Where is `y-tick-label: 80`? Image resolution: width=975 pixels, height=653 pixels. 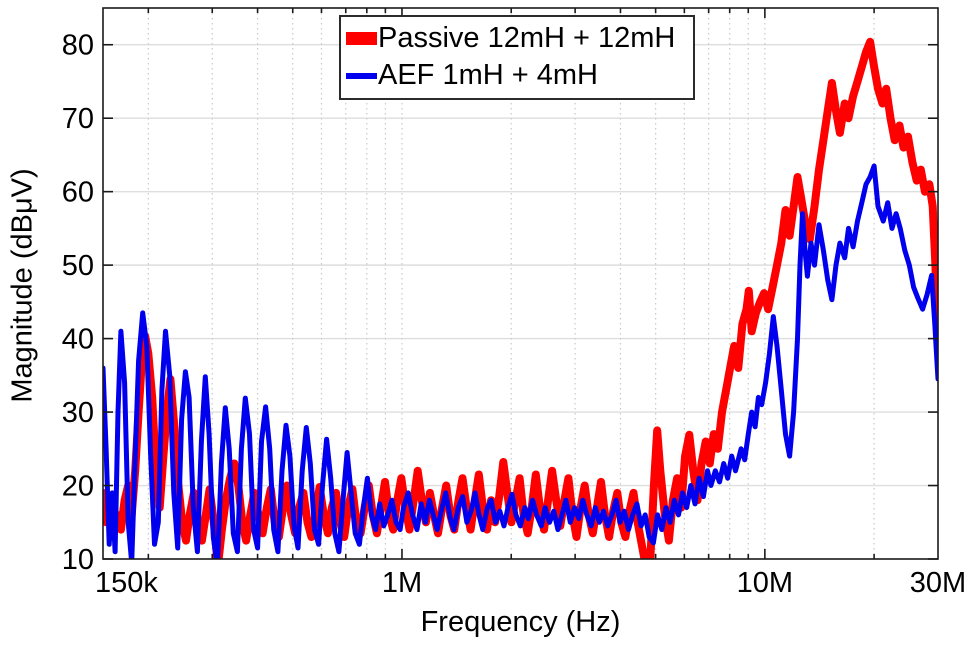 y-tick-label: 80 is located at coordinates (78, 46).